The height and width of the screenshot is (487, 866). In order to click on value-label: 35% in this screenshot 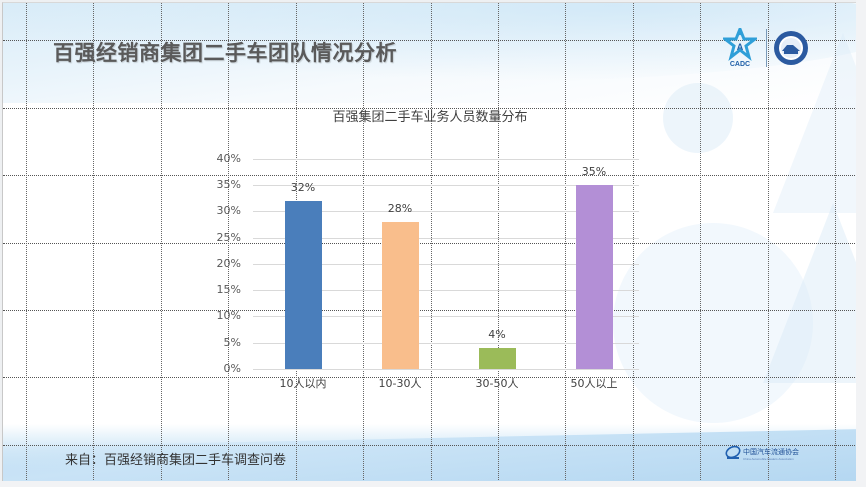, I will do `click(594, 171)`.